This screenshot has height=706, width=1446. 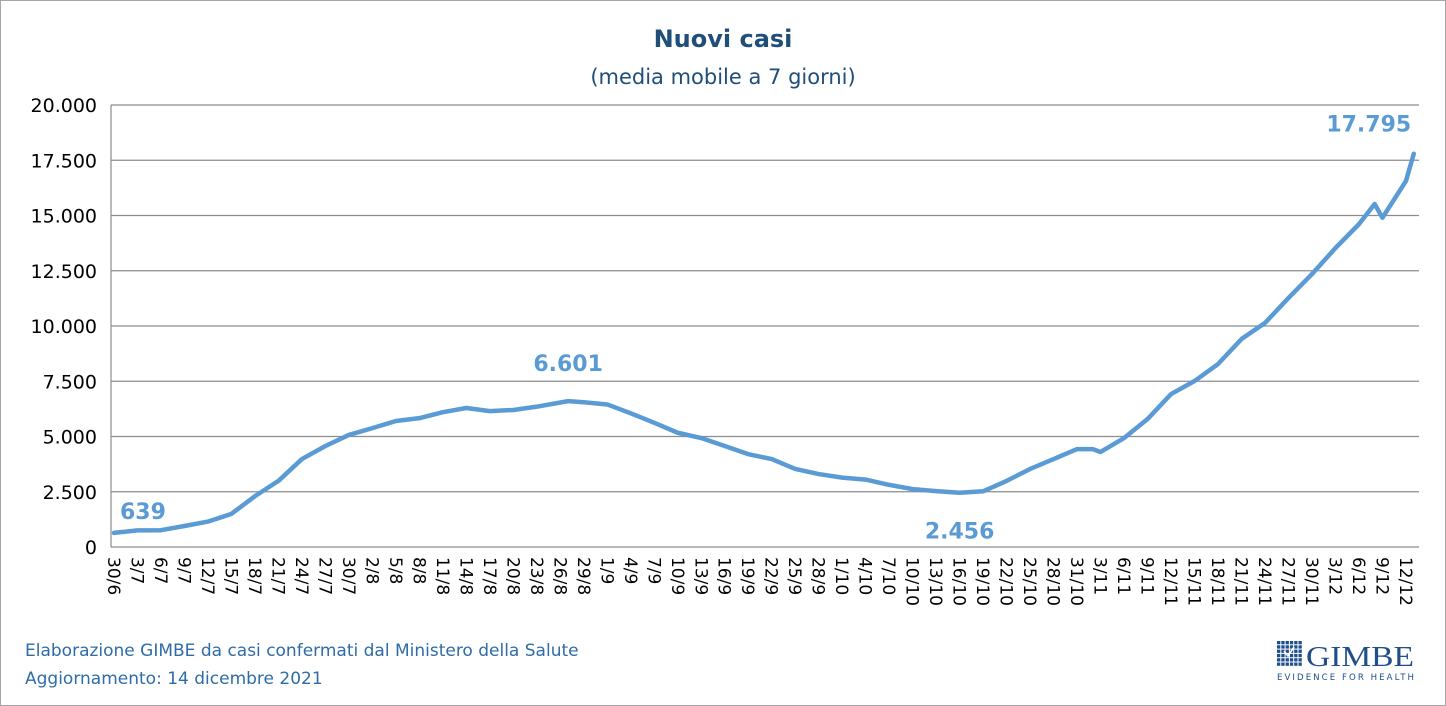 What do you see at coordinates (1264, 581) in the screenshot?
I see `x-tick-label: 24/11` at bounding box center [1264, 581].